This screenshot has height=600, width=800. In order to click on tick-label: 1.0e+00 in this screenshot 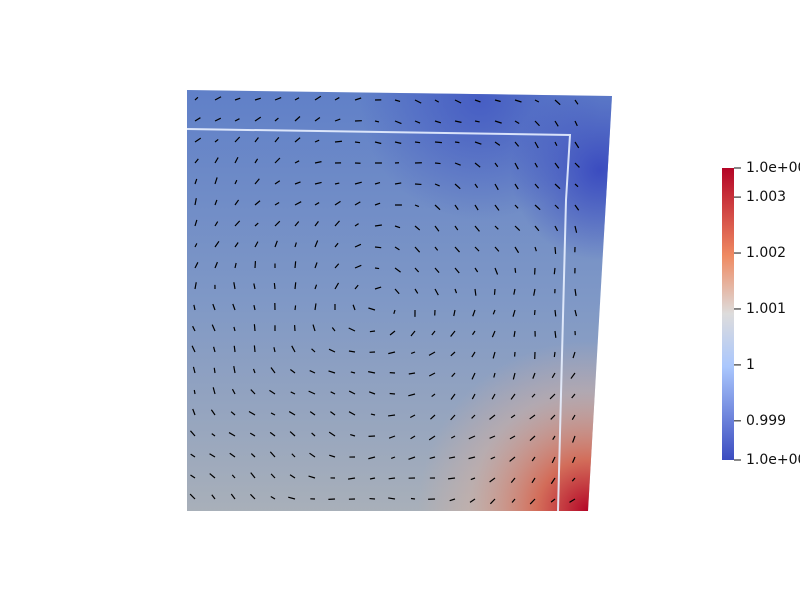, I will do `click(773, 168)`.